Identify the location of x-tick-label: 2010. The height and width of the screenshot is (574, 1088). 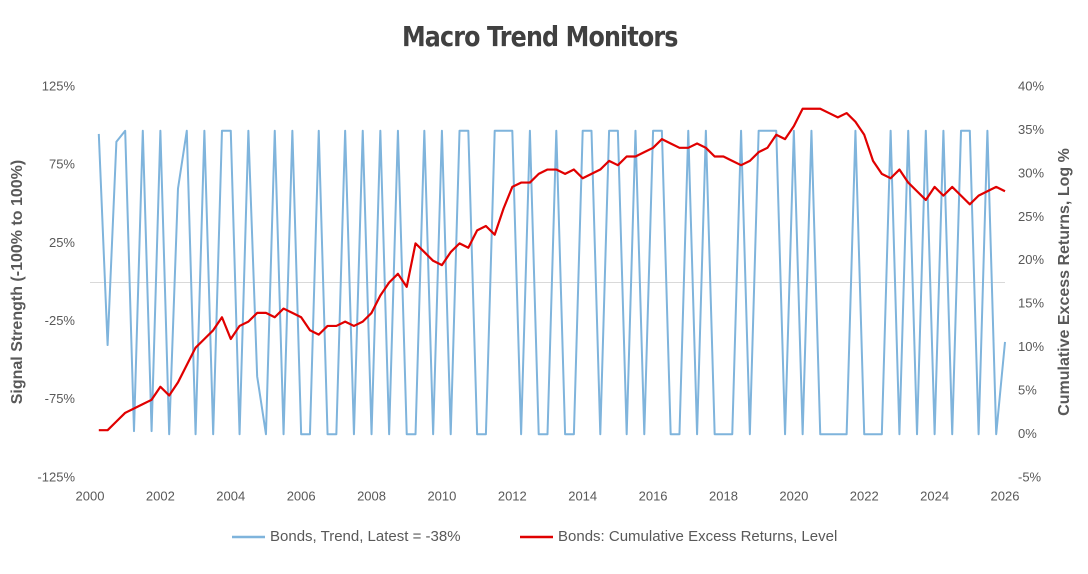
(441, 495).